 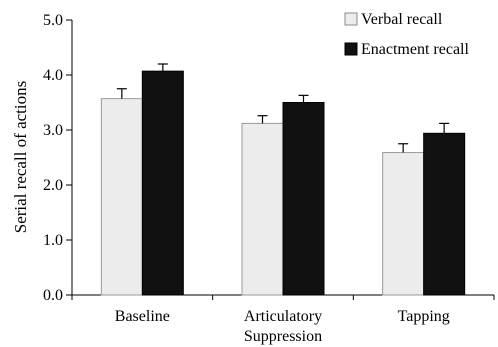 What do you see at coordinates (53, 20) in the screenshot?
I see `y-tick-label: 5.0` at bounding box center [53, 20].